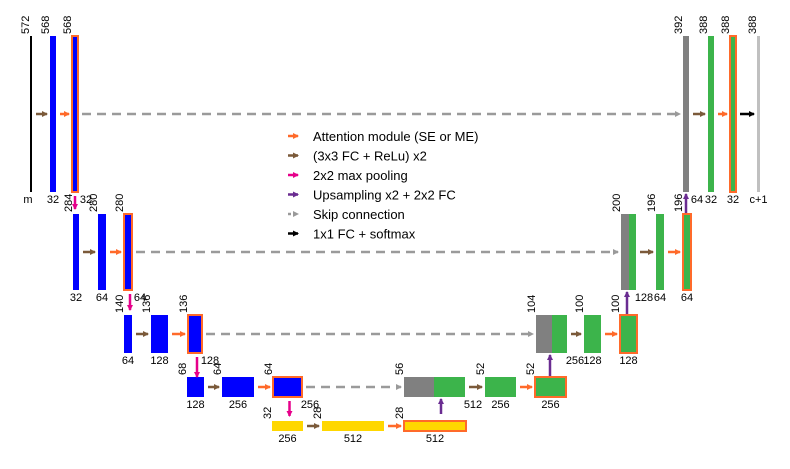  I want to click on level2-decoder-0-skip-copy, so click(544, 334).